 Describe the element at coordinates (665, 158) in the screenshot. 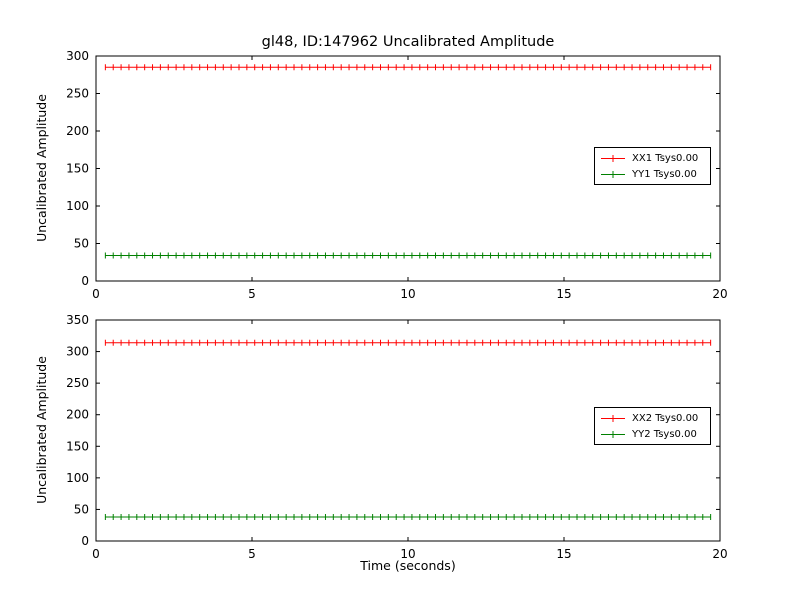

I see `legend-label: XX1 Tsys0.00` at that location.